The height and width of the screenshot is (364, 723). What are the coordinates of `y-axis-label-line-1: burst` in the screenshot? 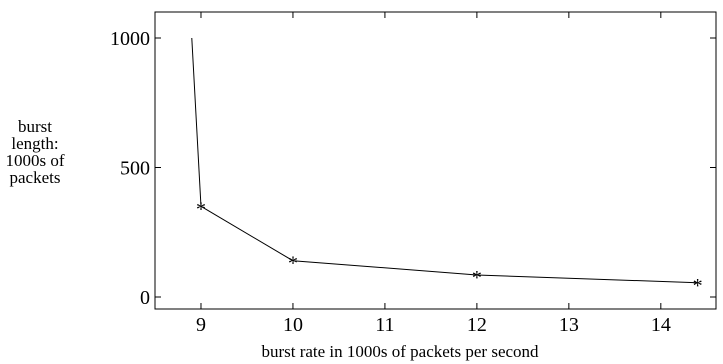 It's located at (35, 126).